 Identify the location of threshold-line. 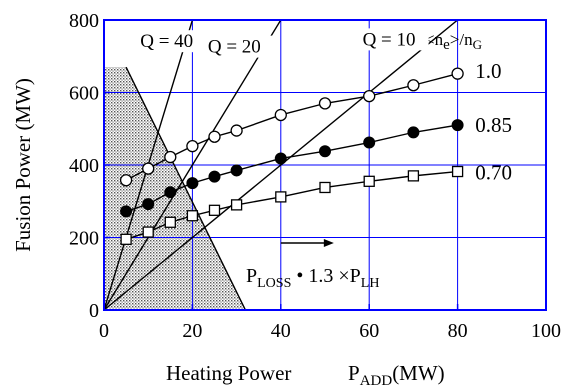
(186, 188).